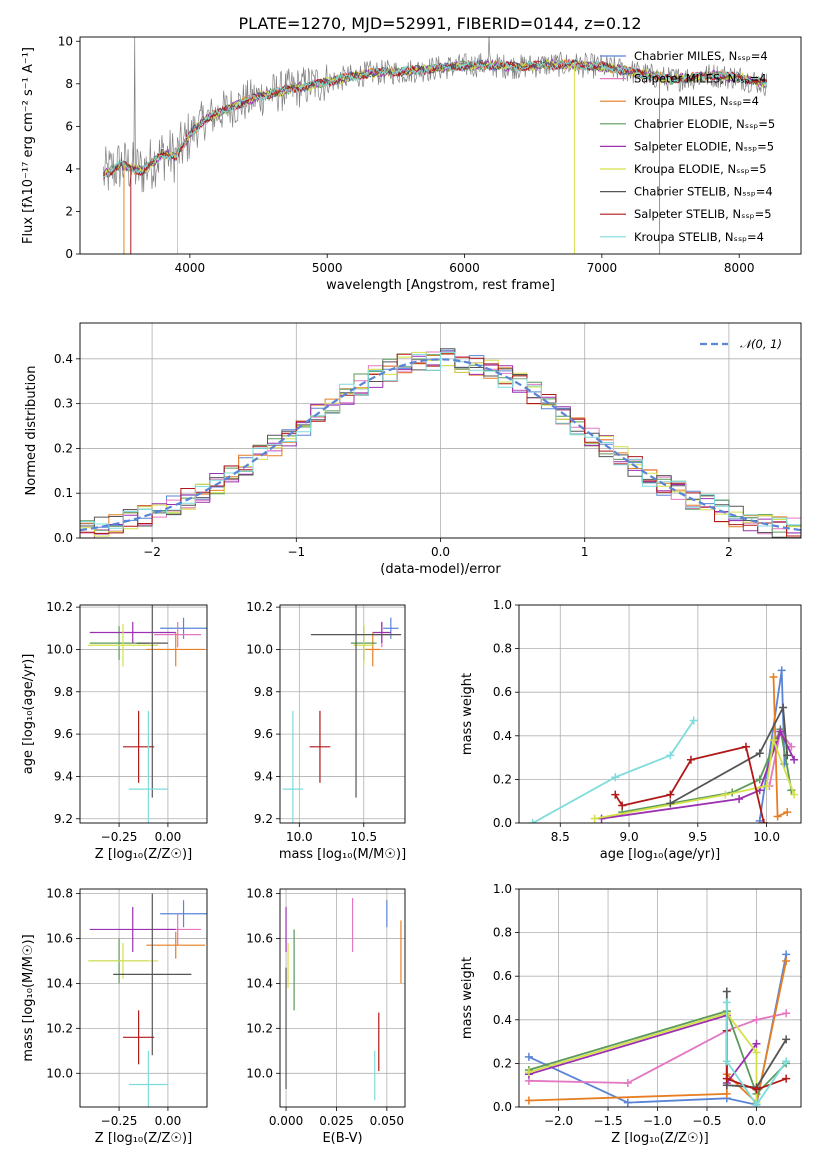 The width and height of the screenshot is (819, 1170). Describe the element at coordinates (59, 893) in the screenshot. I see `y-tick-label: 10.8` at that location.